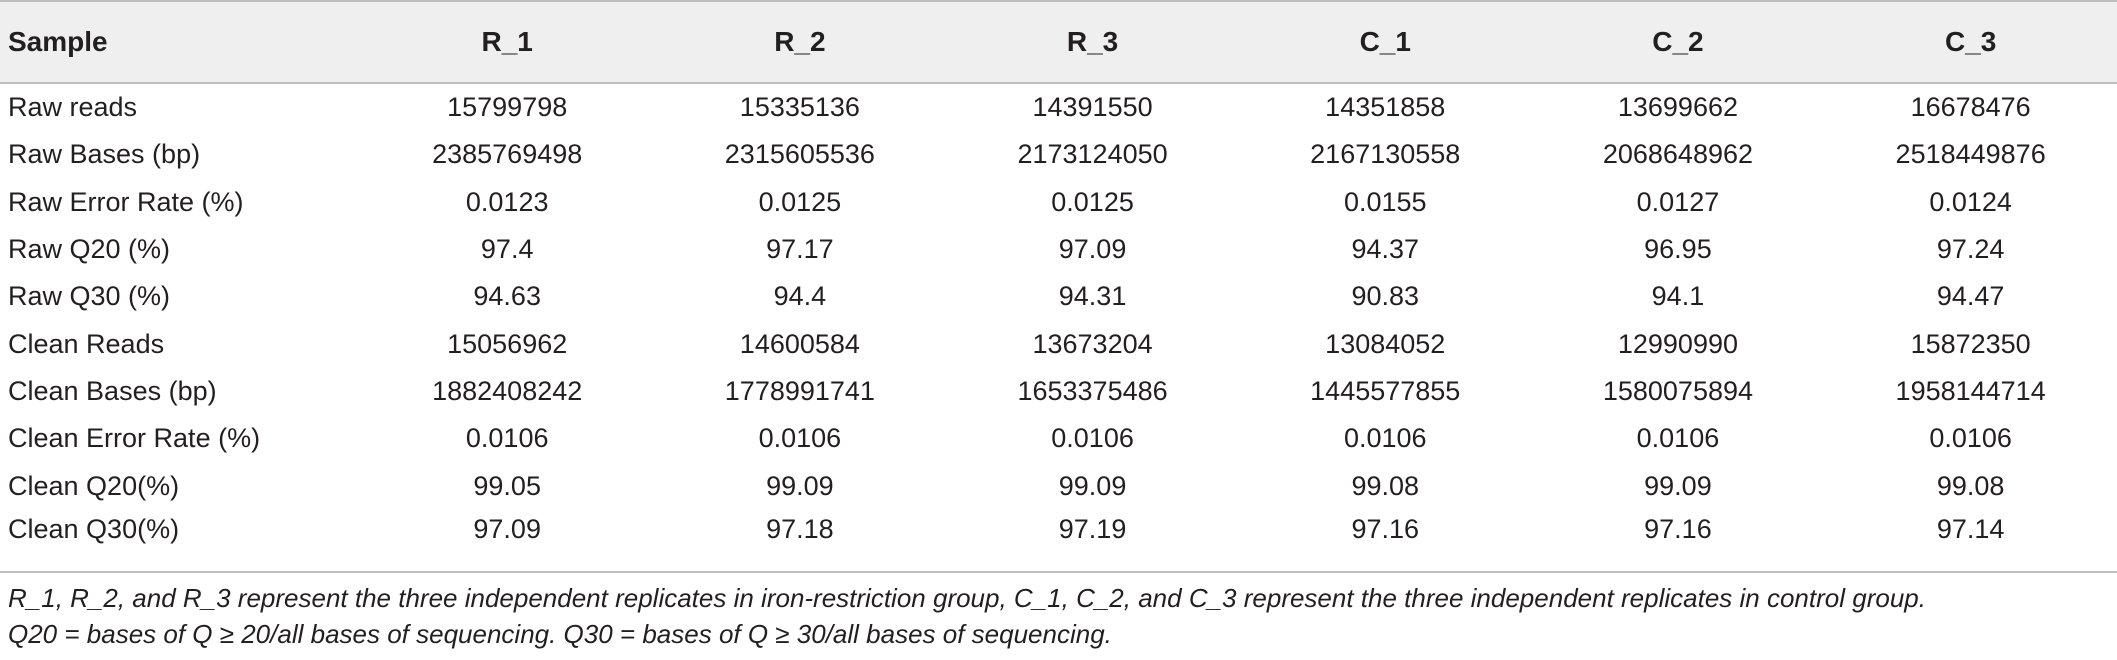 This screenshot has height=660, width=2117. Describe the element at coordinates (1385, 41) in the screenshot. I see `header-cell-c1: C_1` at that location.